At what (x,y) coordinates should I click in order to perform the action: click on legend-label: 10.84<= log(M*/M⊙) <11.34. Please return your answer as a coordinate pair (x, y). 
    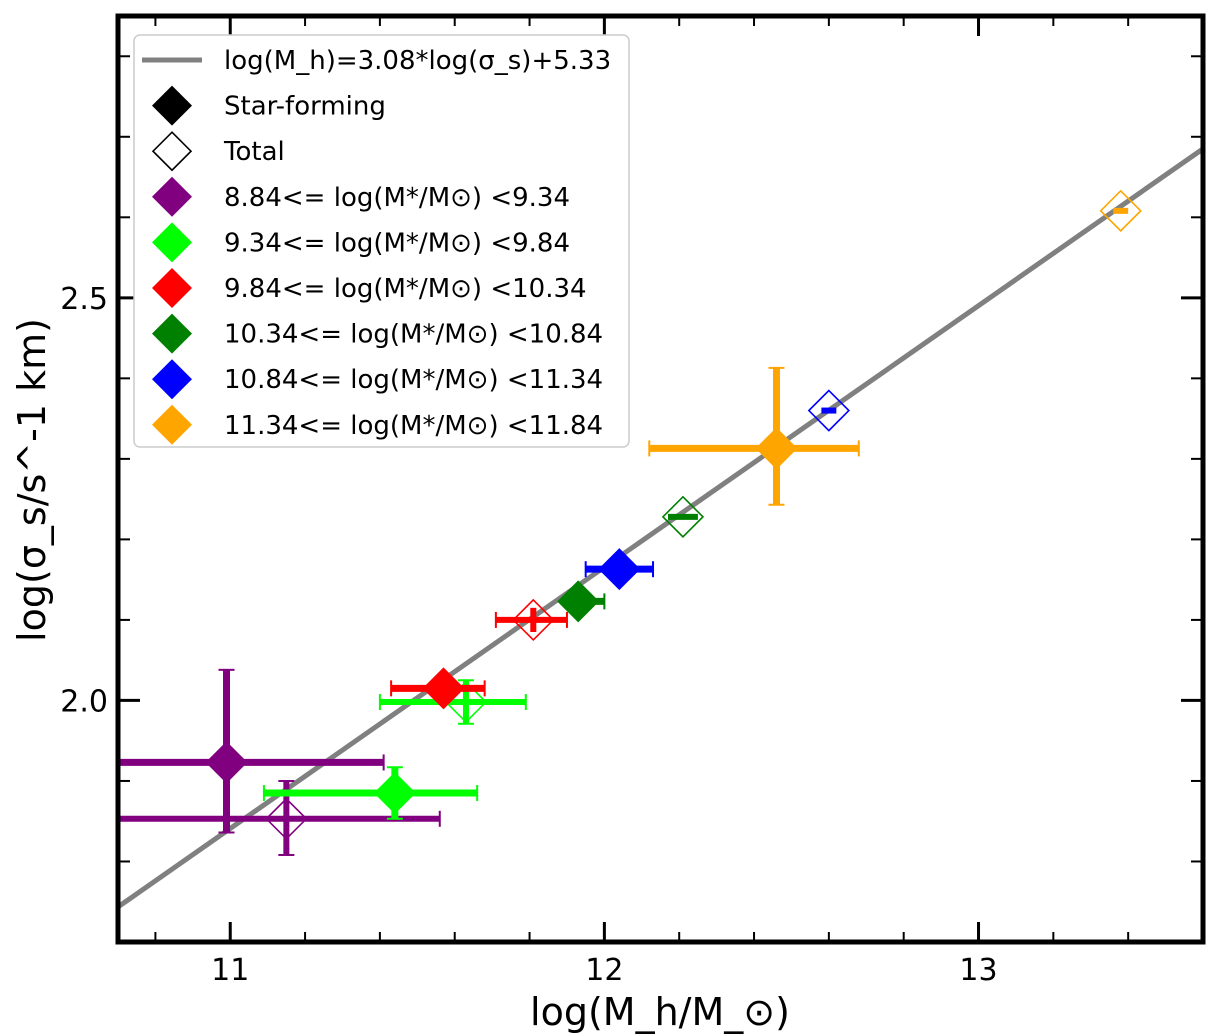
    Looking at the image, I should click on (413, 380).